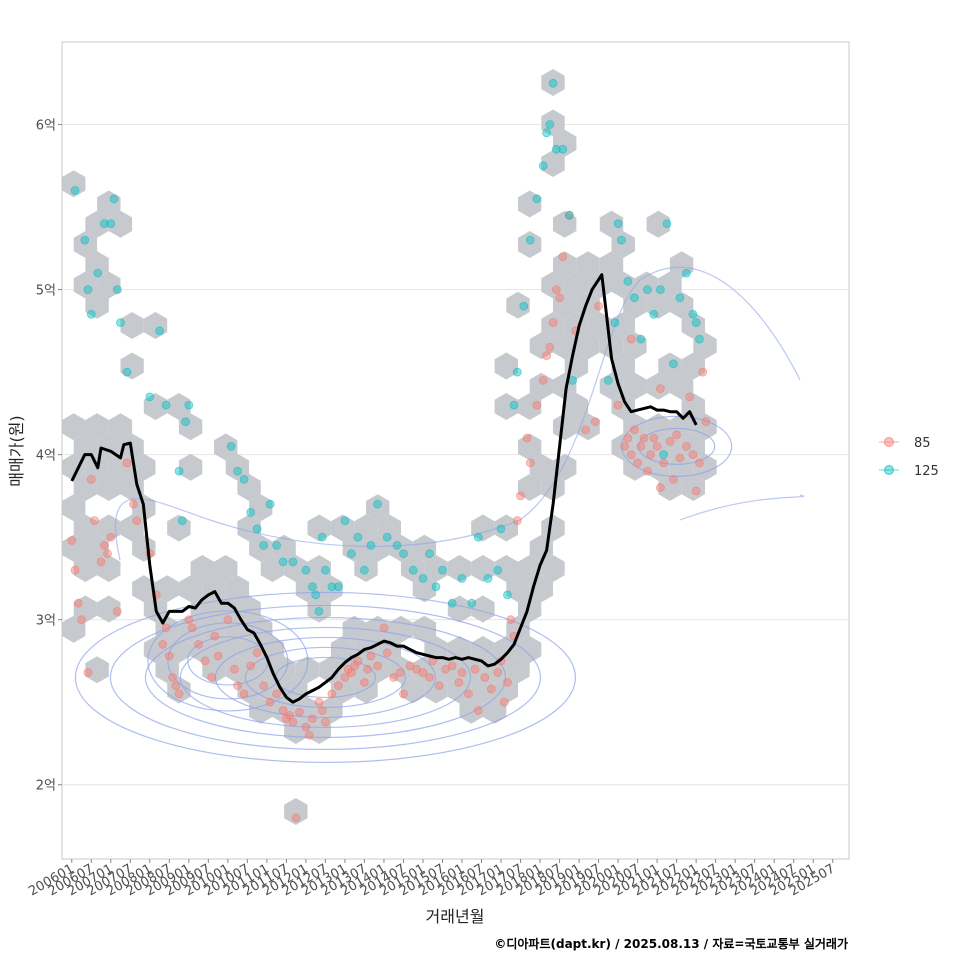 Image resolution: width=960 pixels, height=960 pixels. I want to click on y-tick-label: 2억, so click(46, 786).